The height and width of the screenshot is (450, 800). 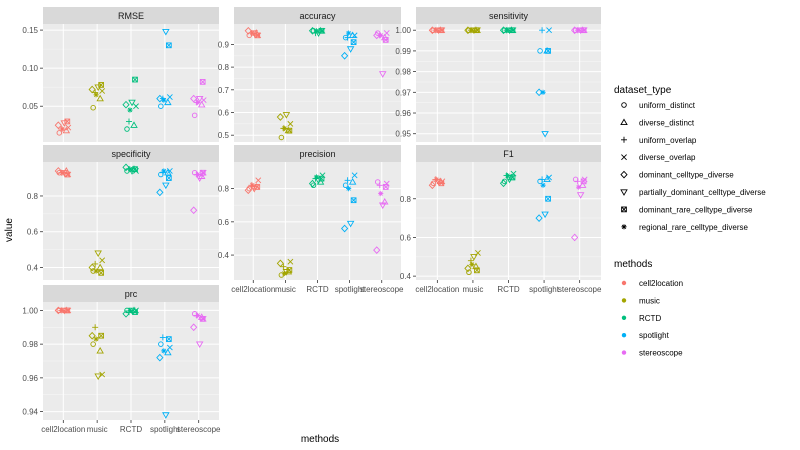 What do you see at coordinates (224, 44) in the screenshot?
I see `y-tick-label: 0.9` at bounding box center [224, 44].